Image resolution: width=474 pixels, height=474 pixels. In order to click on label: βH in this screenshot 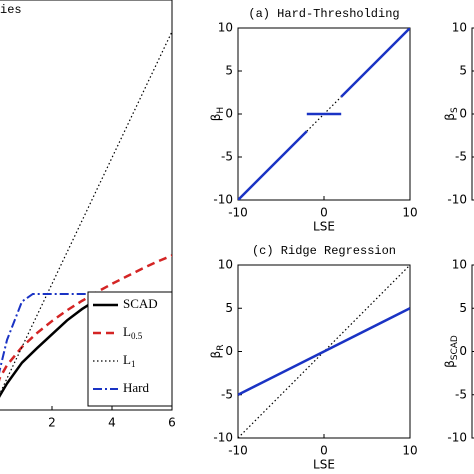, I will do `click(217, 114)`.